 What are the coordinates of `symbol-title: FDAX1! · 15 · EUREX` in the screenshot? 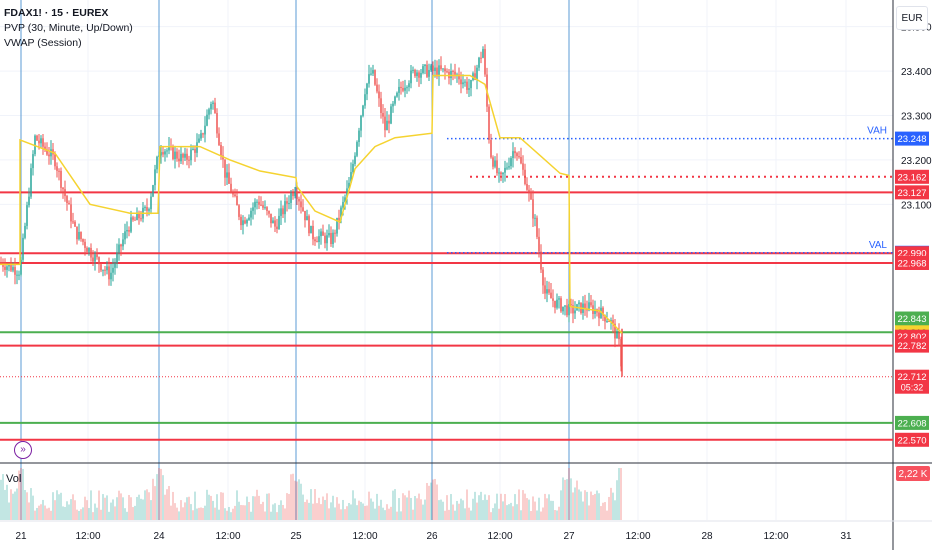 It's located at (56, 13).